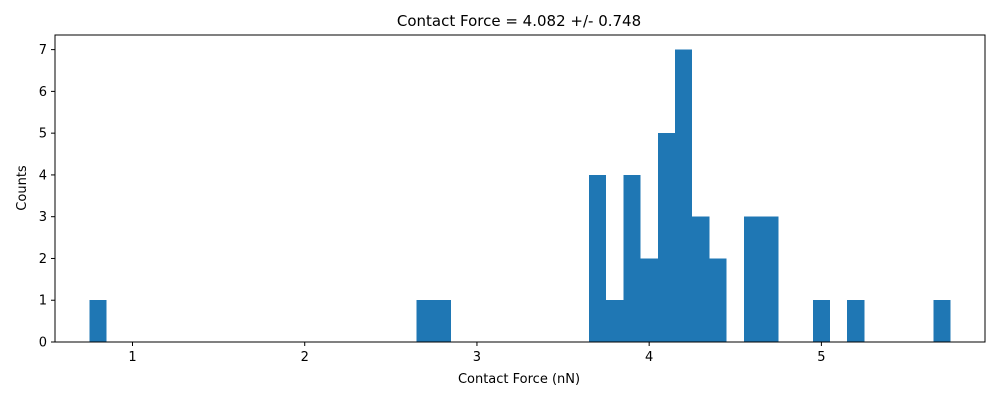 The width and height of the screenshot is (1000, 400). Describe the element at coordinates (305, 357) in the screenshot. I see `x-tick-label: 2` at that location.